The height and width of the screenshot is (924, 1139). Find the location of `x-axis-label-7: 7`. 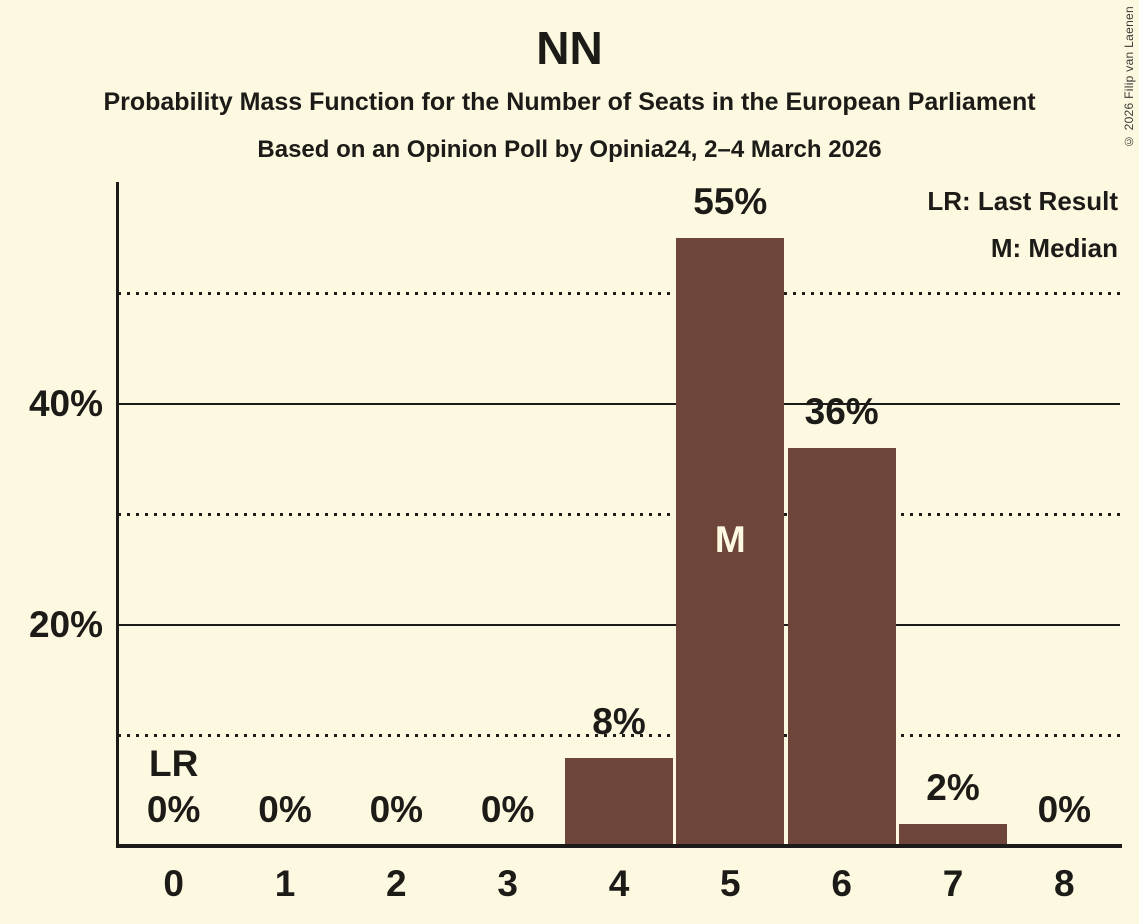

x-axis-label-7: 7 is located at coordinates (953, 883).